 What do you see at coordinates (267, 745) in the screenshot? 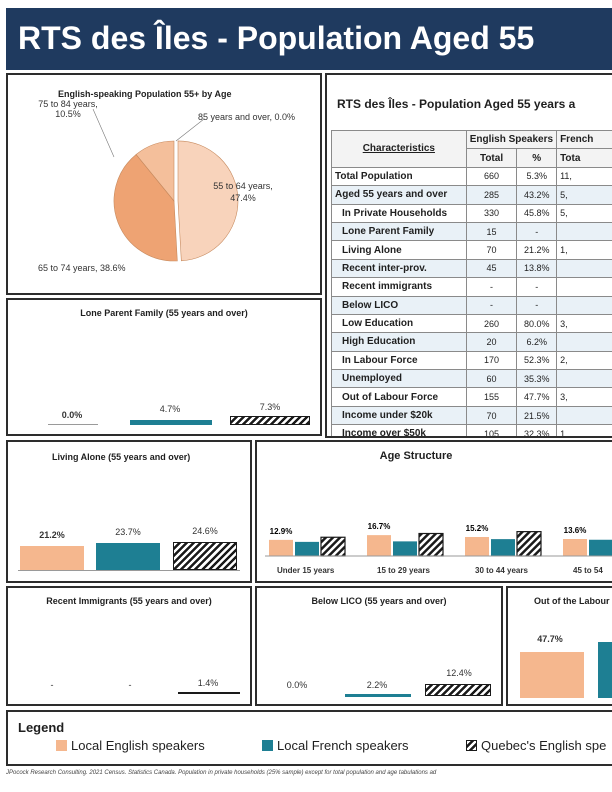
I see `legend-french-swatch` at bounding box center [267, 745].